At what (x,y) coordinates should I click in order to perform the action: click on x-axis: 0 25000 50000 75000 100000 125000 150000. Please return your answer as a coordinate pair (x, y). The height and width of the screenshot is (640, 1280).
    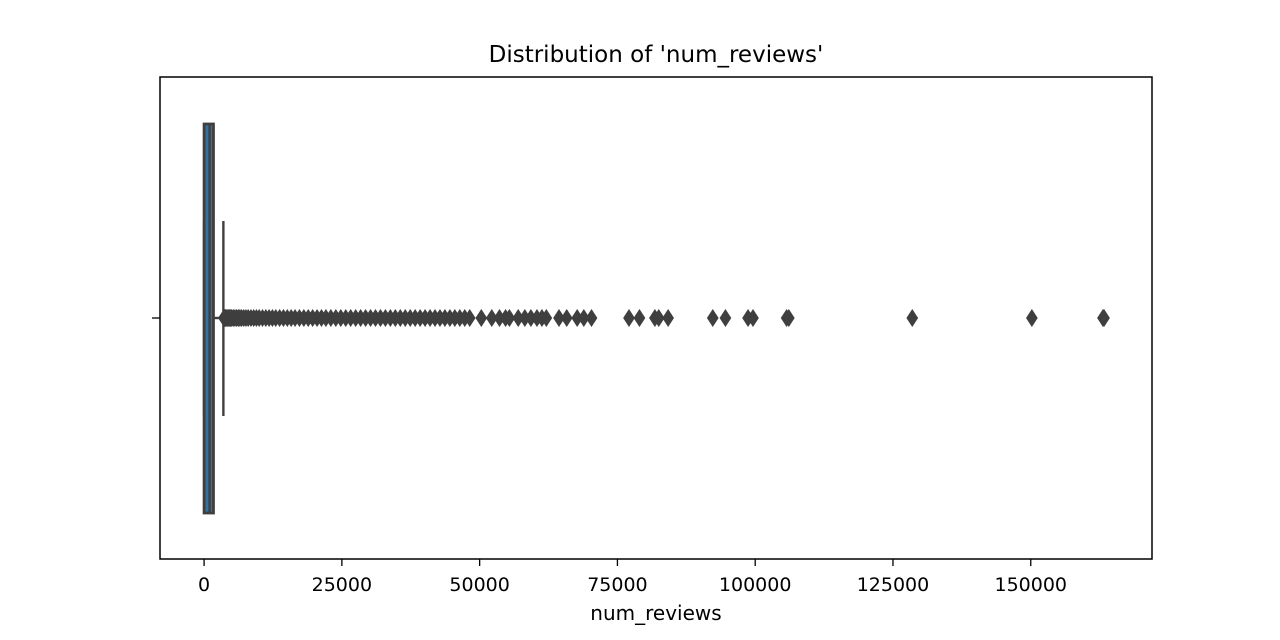
    Looking at the image, I should click on (632, 577).